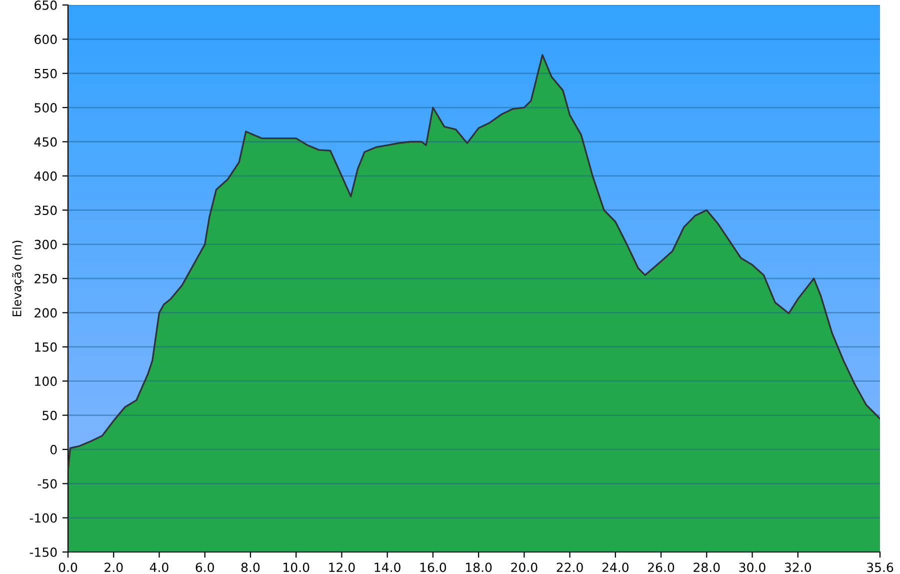 This screenshot has width=900, height=574. Describe the element at coordinates (47, 484) in the screenshot. I see `y-tick-label: -50` at that location.